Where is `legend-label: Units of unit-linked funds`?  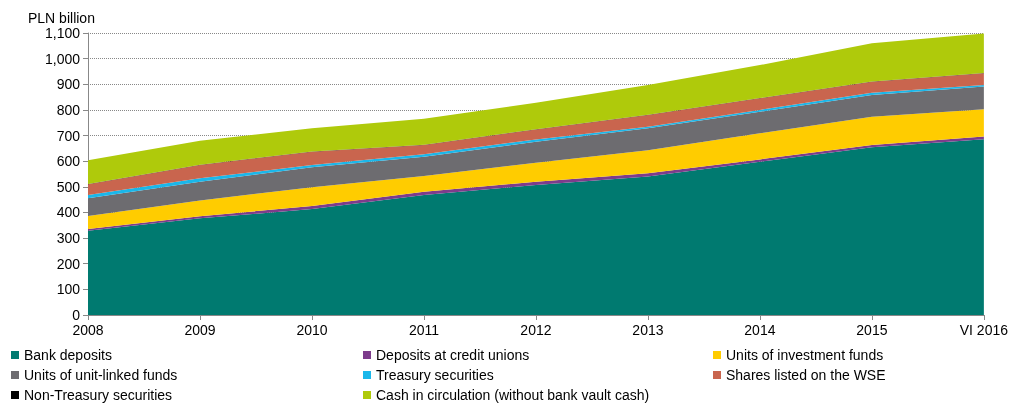
legend-label: Units of unit-linked funds is located at coordinates (101, 375).